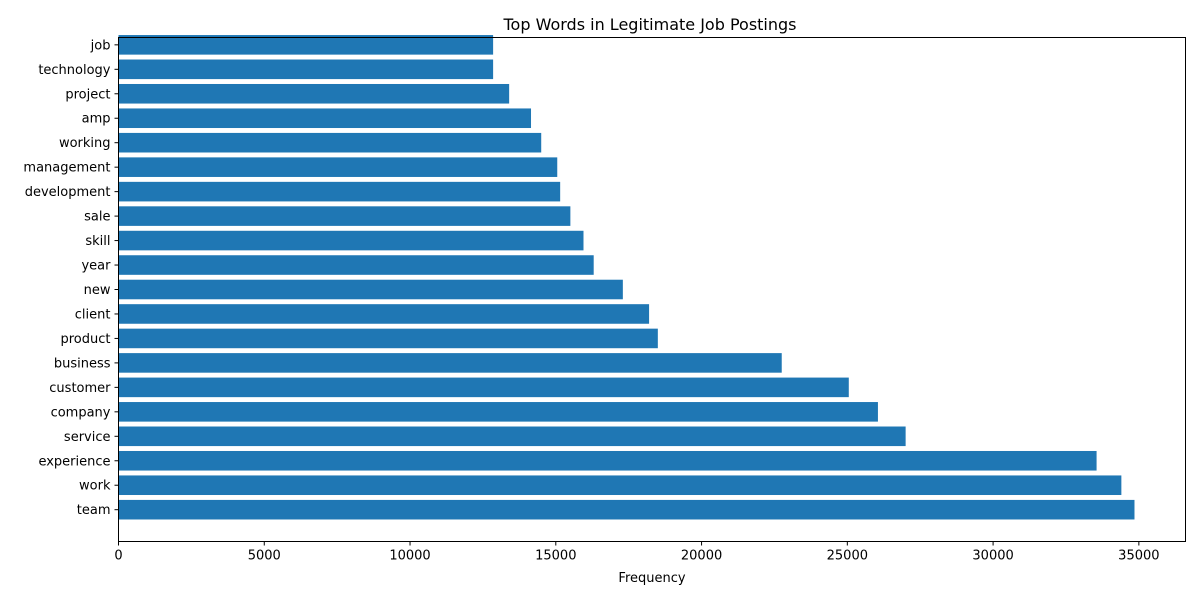 This screenshot has width=1200, height=600. I want to click on bar-amp, so click(325, 118).